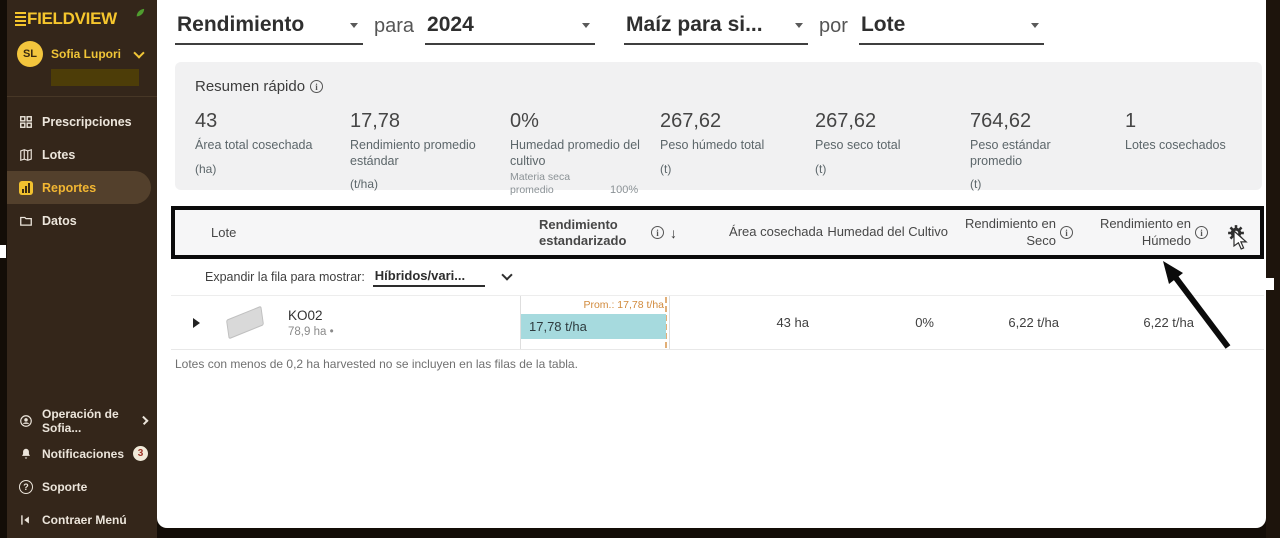  Describe the element at coordinates (558, 326) in the screenshot. I see `yield-bar-value: 17,78 t/ha` at that location.